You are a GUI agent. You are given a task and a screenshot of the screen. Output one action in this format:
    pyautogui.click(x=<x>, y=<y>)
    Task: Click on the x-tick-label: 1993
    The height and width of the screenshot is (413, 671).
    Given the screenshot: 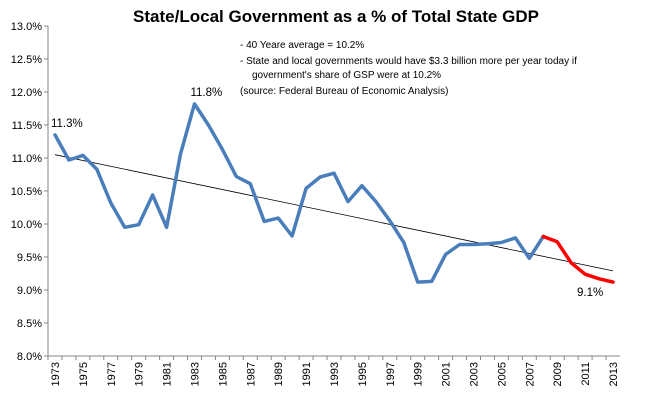 What is the action you would take?
    pyautogui.click(x=335, y=374)
    